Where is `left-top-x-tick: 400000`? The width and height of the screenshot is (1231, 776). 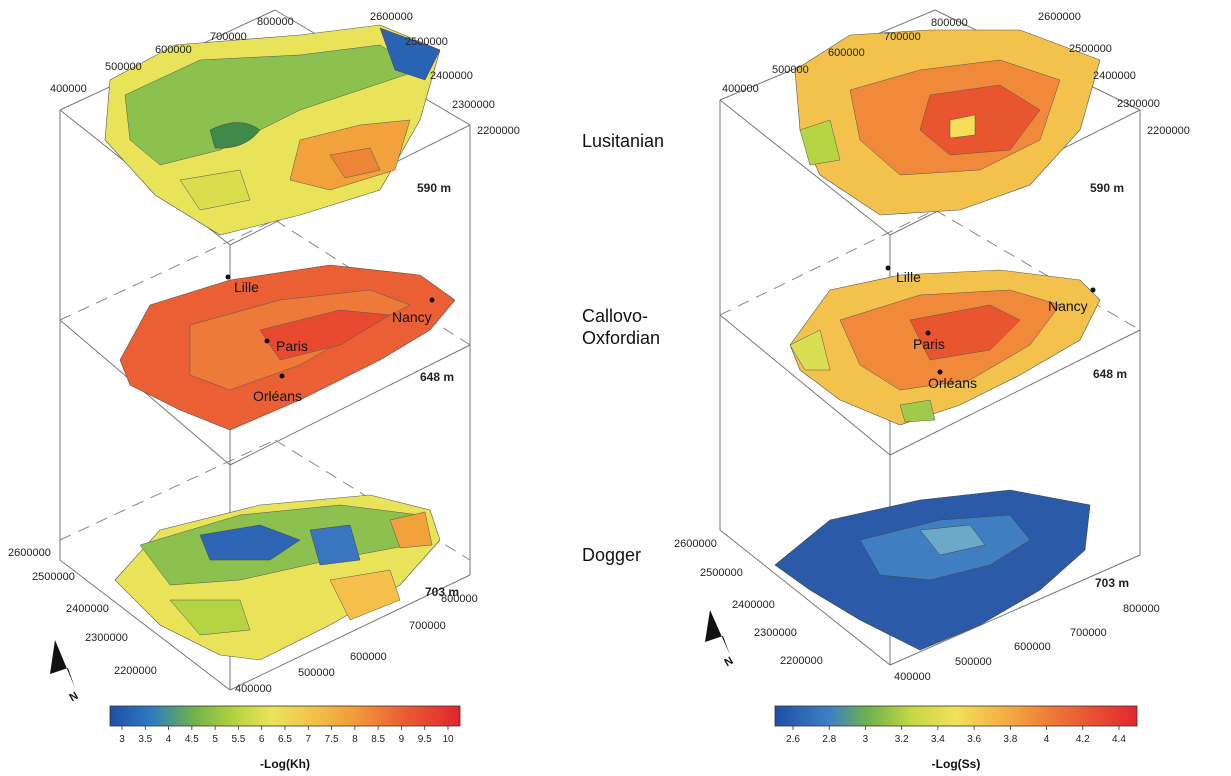 left-top-x-tick: 400000 is located at coordinates (68, 89).